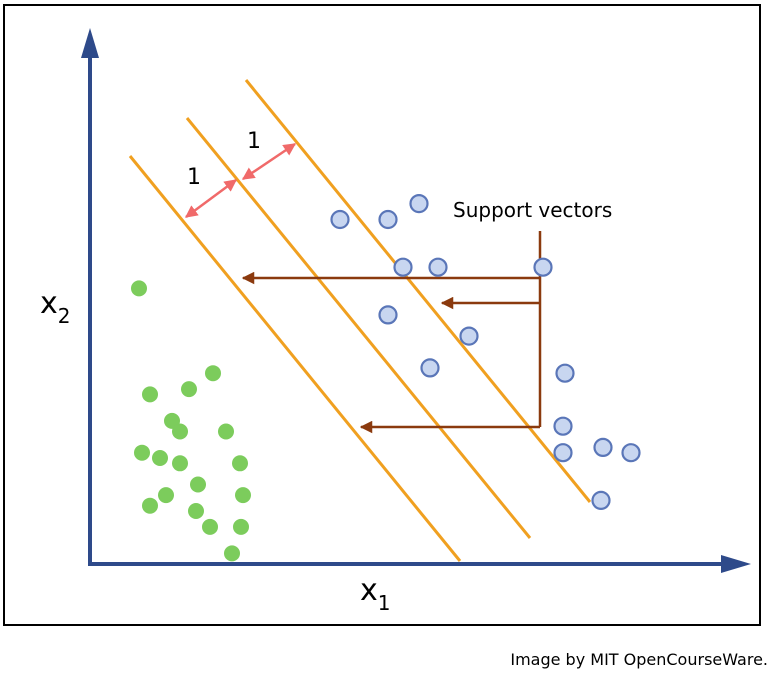 The image size is (770, 673). I want to click on margin-label-left: 1, so click(194, 177).